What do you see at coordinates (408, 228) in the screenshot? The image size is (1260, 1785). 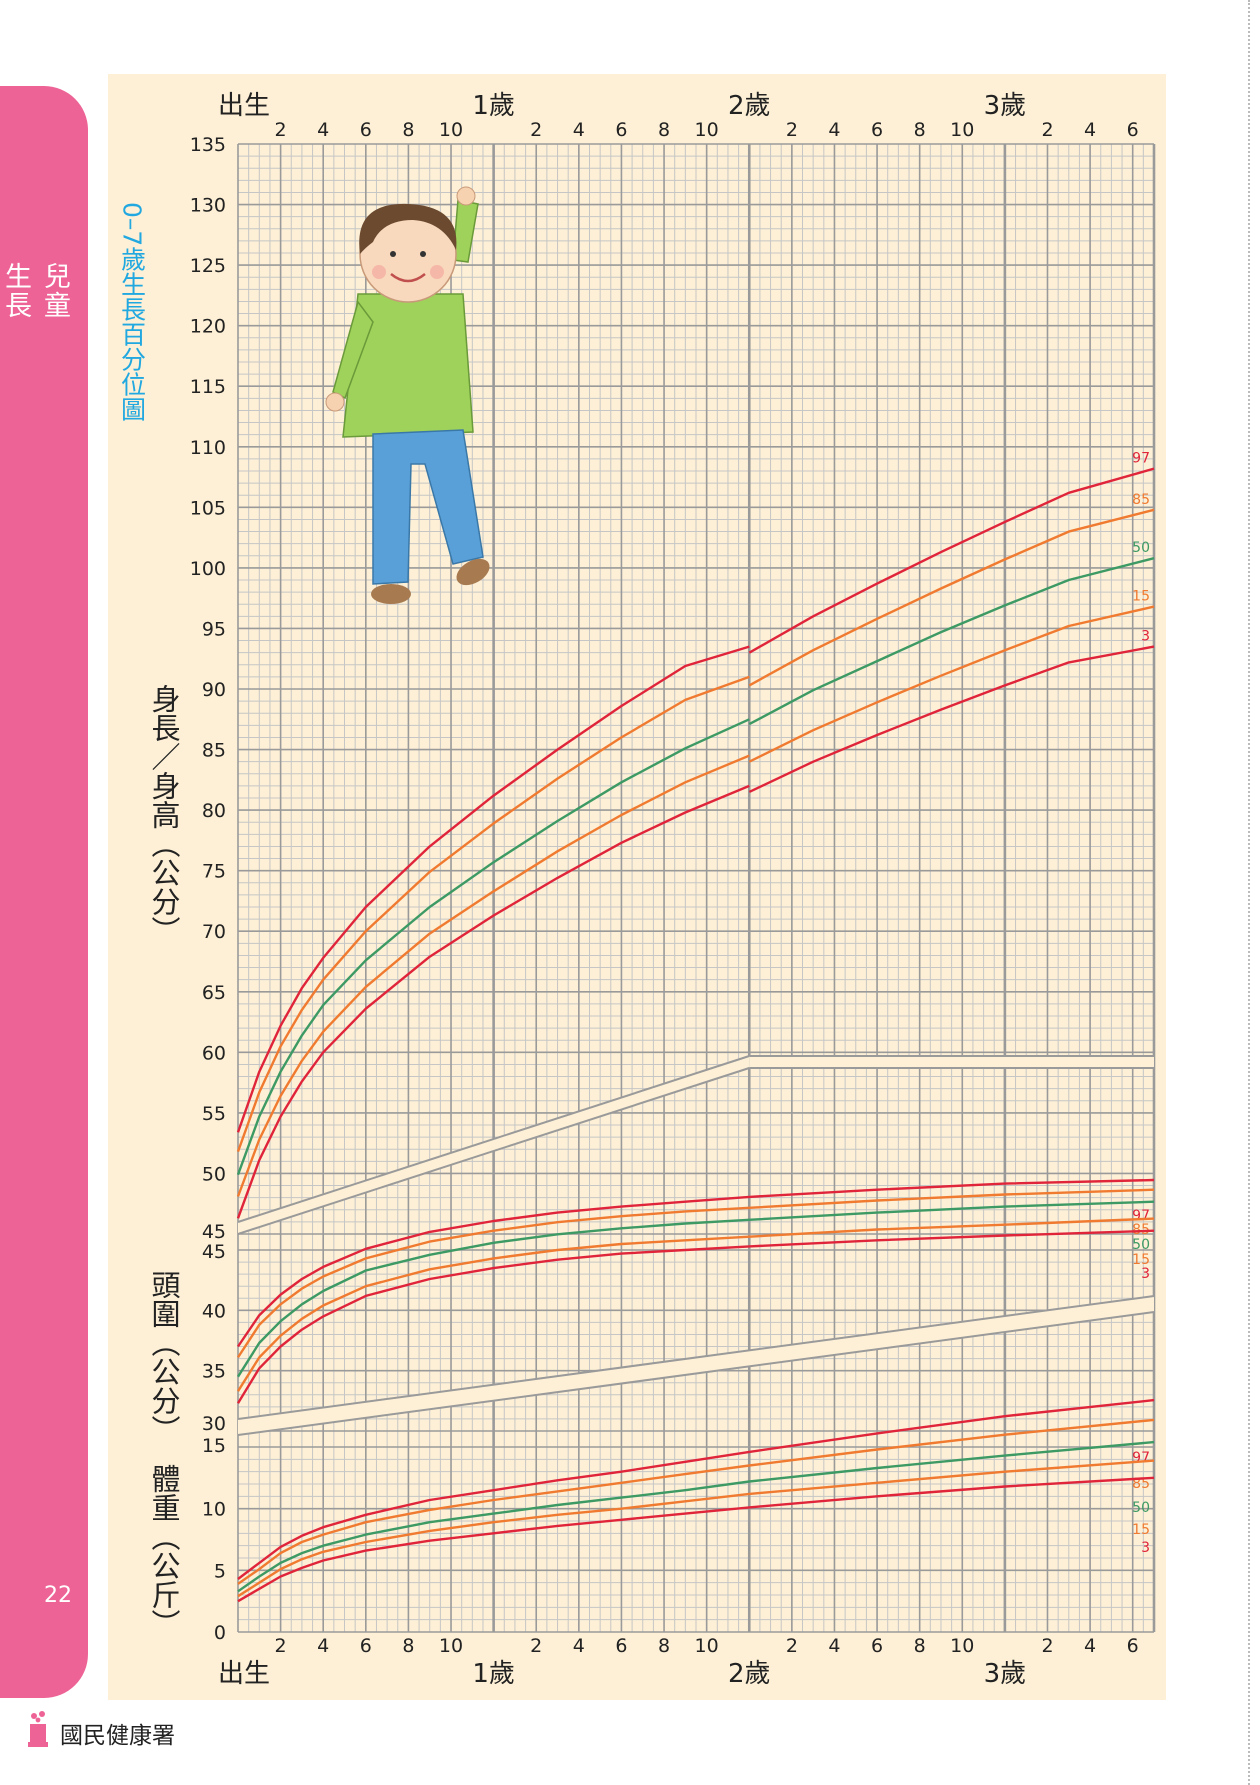 I see `boy-hair` at bounding box center [408, 228].